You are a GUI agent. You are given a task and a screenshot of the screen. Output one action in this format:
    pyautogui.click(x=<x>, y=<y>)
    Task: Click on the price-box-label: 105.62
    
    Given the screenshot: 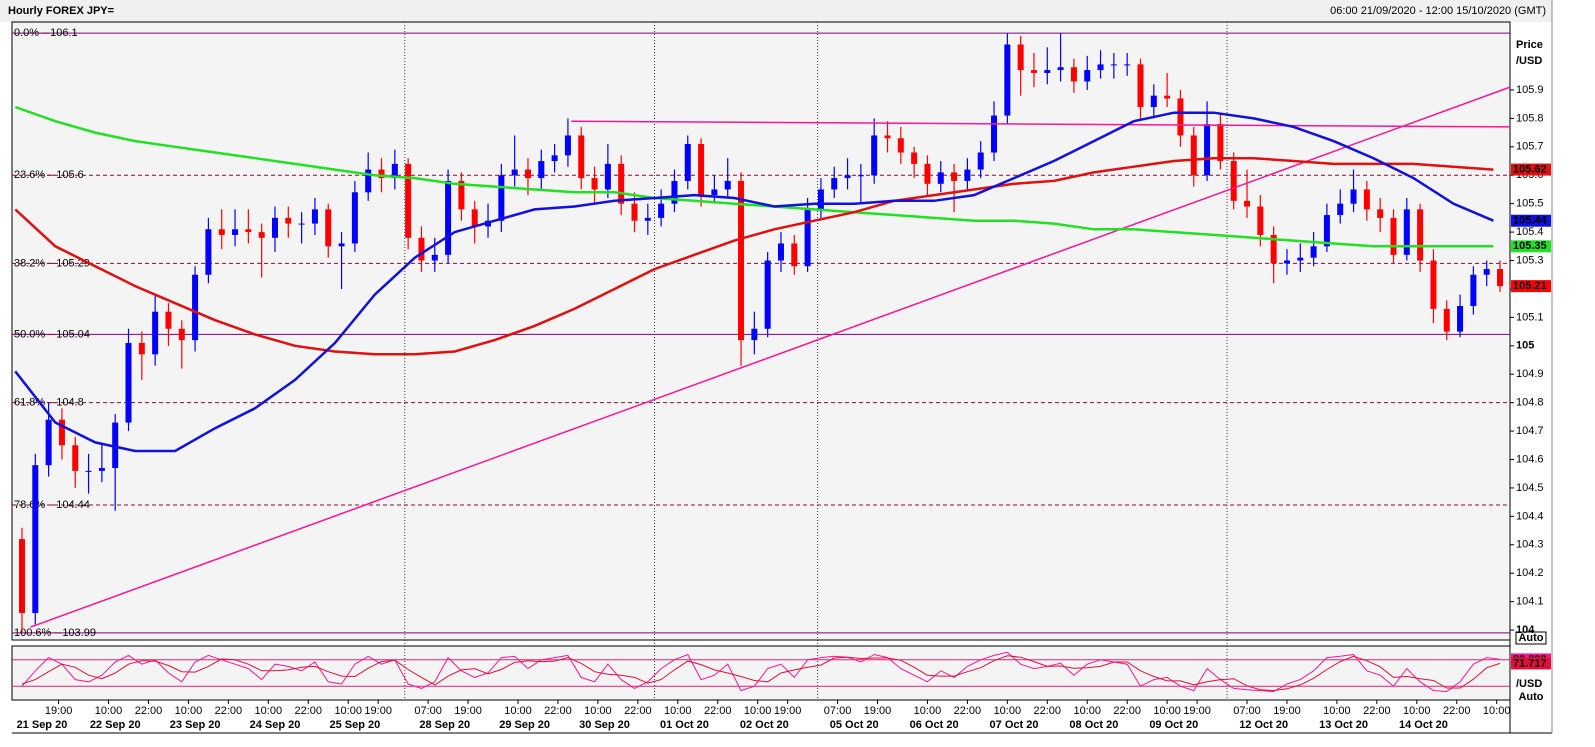 What is the action you would take?
    pyautogui.click(x=1530, y=169)
    